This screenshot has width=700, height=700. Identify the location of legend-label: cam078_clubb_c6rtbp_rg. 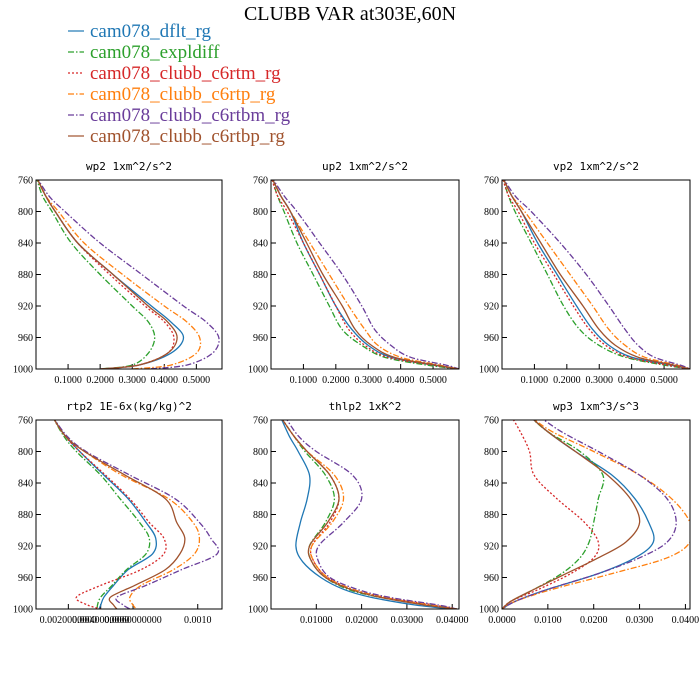
(187, 136).